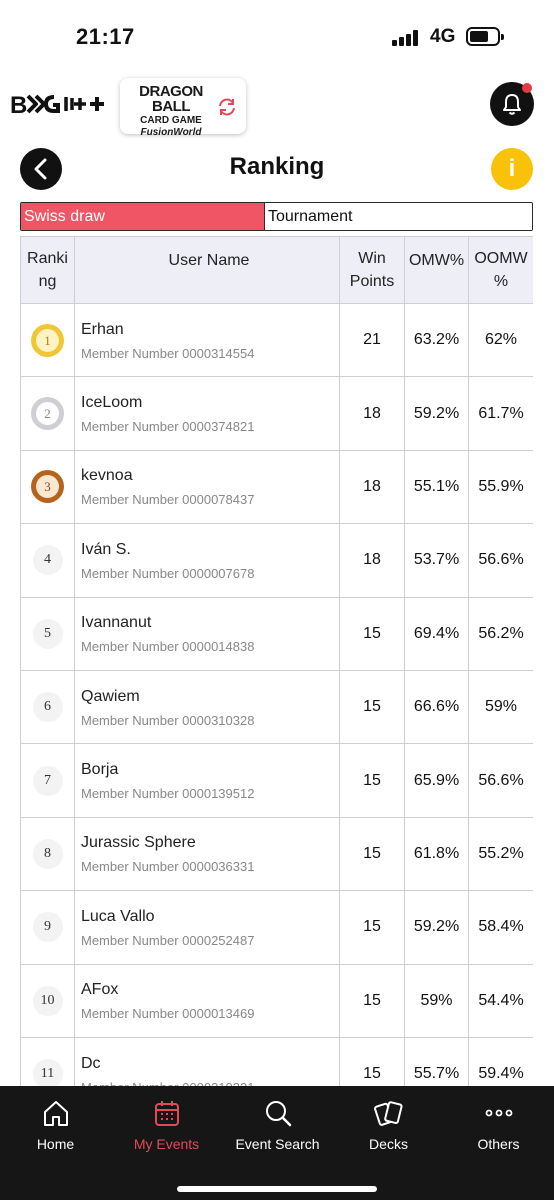 The image size is (554, 1200). What do you see at coordinates (277, 105) in the screenshot?
I see `brand-header: B DRAGON BALL CARD GAME FusionWorld` at bounding box center [277, 105].